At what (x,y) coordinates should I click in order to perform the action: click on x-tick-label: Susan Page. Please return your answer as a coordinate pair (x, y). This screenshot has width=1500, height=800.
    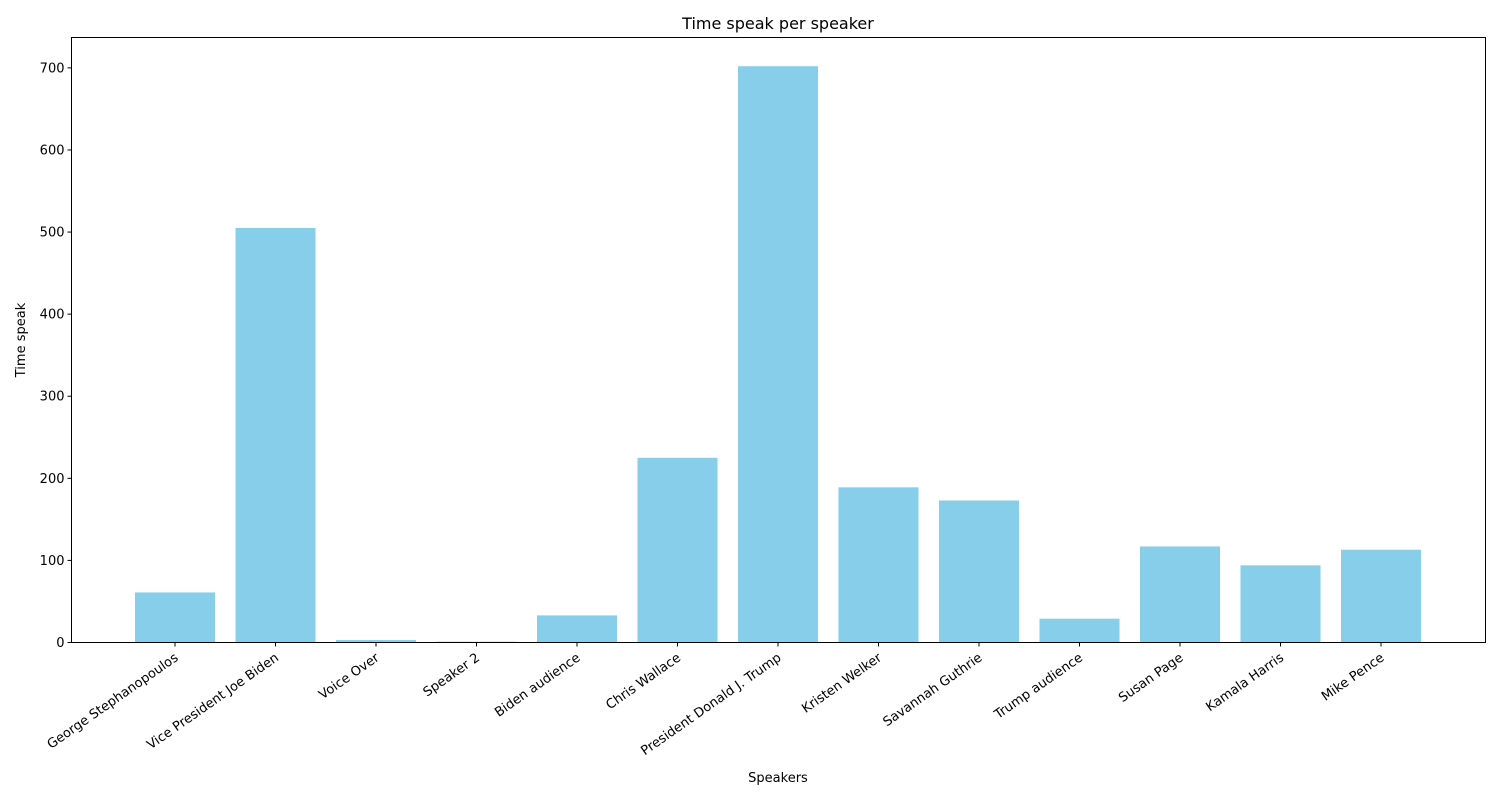
    Looking at the image, I should click on (1151, 677).